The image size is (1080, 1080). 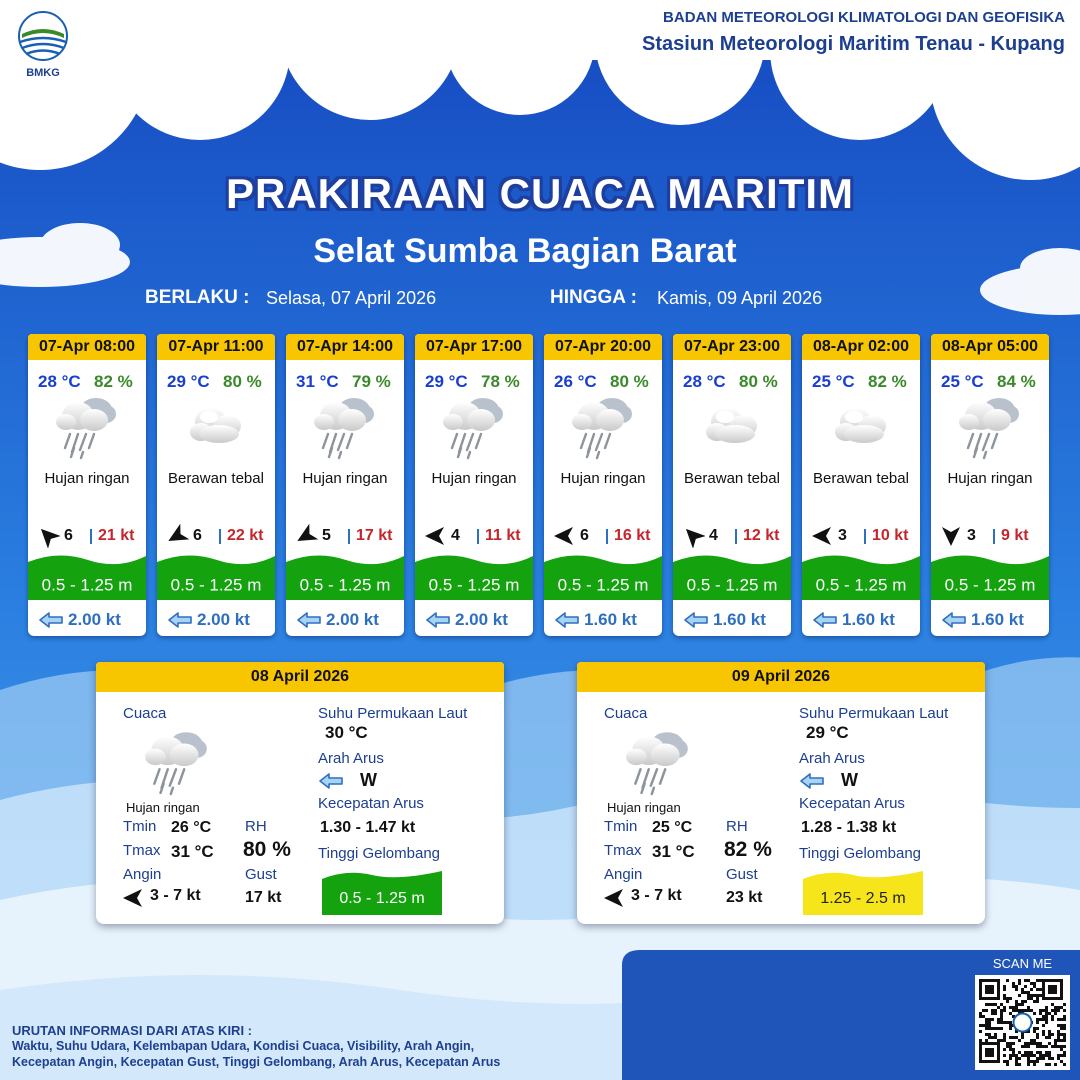 What do you see at coordinates (849, 780) in the screenshot?
I see `current-dir: W` at bounding box center [849, 780].